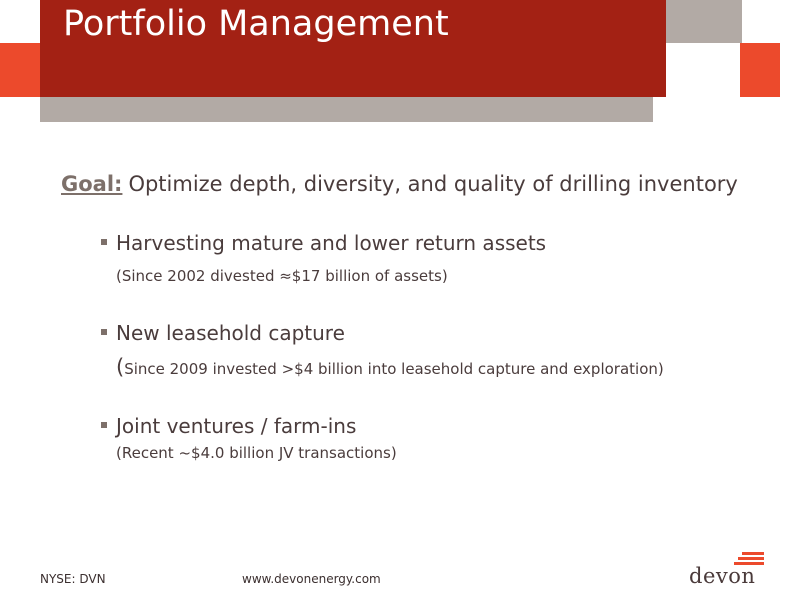 This screenshot has width=800, height=600. I want to click on bullet-subtext-body: (Recent ~$4.0 billion JV transactions), so click(256, 453).